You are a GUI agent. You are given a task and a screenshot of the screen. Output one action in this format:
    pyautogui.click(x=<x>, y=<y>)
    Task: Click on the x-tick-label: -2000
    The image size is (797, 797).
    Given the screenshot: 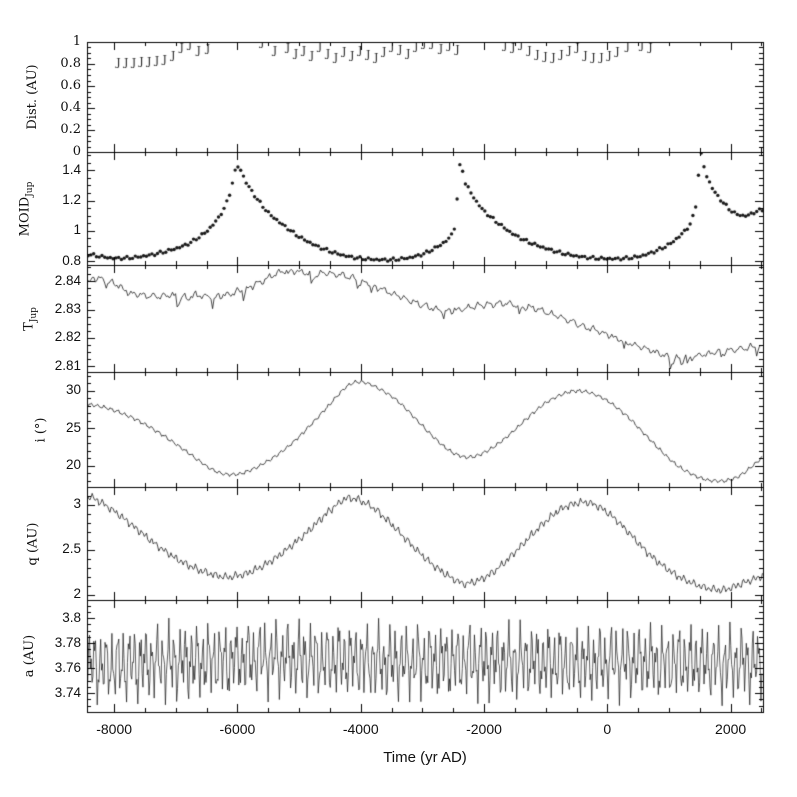 What is the action you would take?
    pyautogui.click(x=484, y=729)
    